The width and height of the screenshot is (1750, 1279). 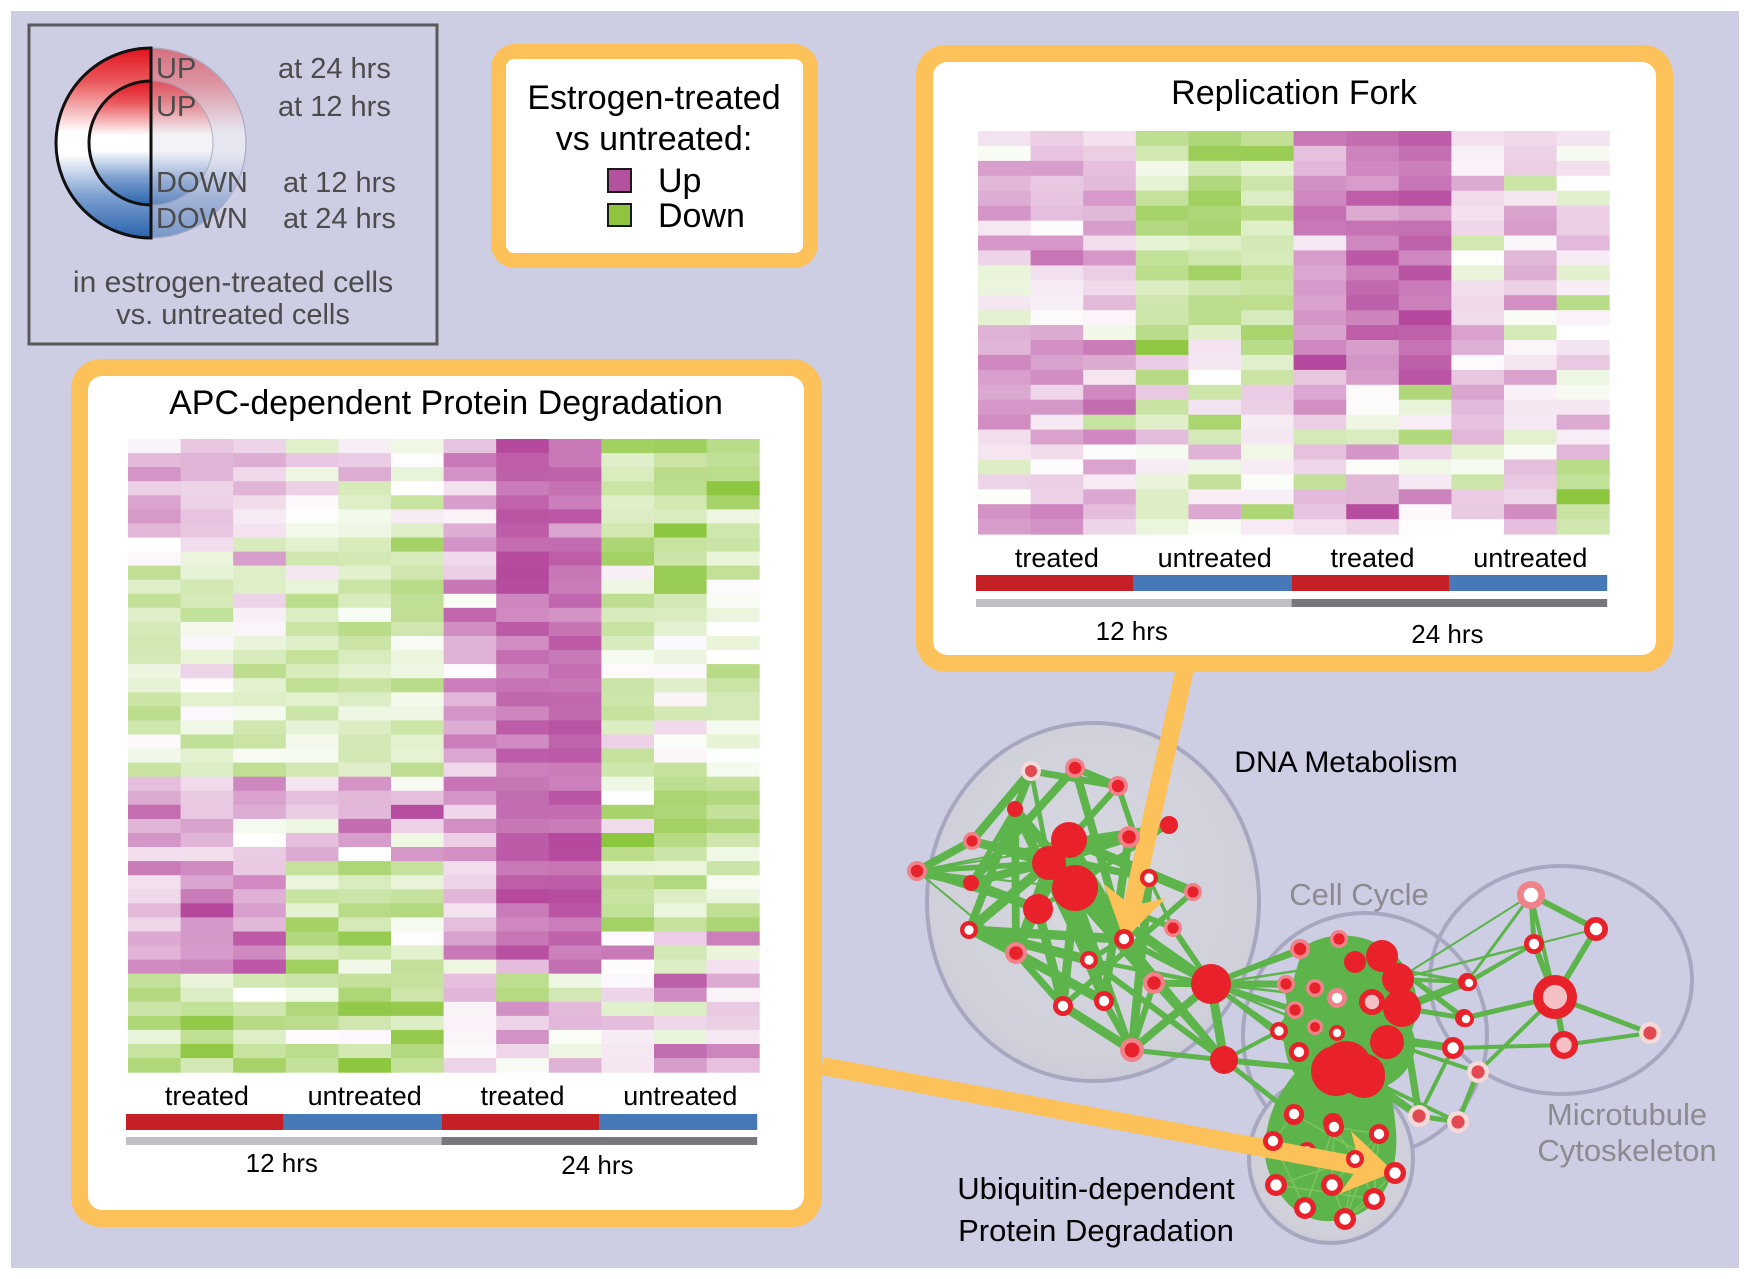 What do you see at coordinates (1359, 894) in the screenshot?
I see `svg-text: Cell Cycle` at bounding box center [1359, 894].